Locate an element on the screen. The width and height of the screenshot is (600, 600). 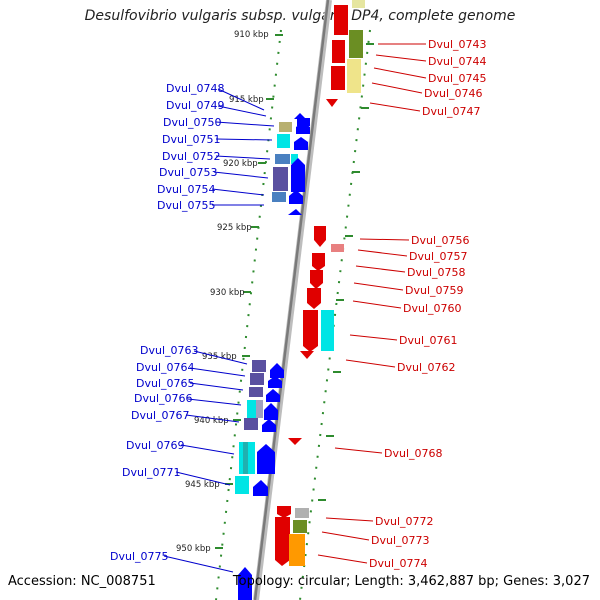
gene-label-dvul-0772: Dvul_0772 is located at coordinates (404, 521).